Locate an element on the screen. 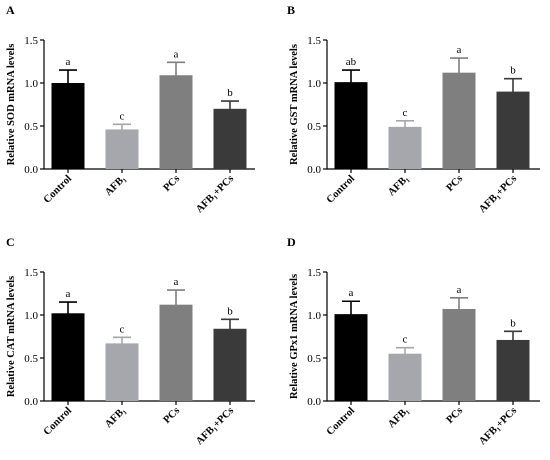 Image resolution: width=550 pixels, height=460 pixels. y-axis-label: Relative CAT mRNA levels is located at coordinates (11, 336).